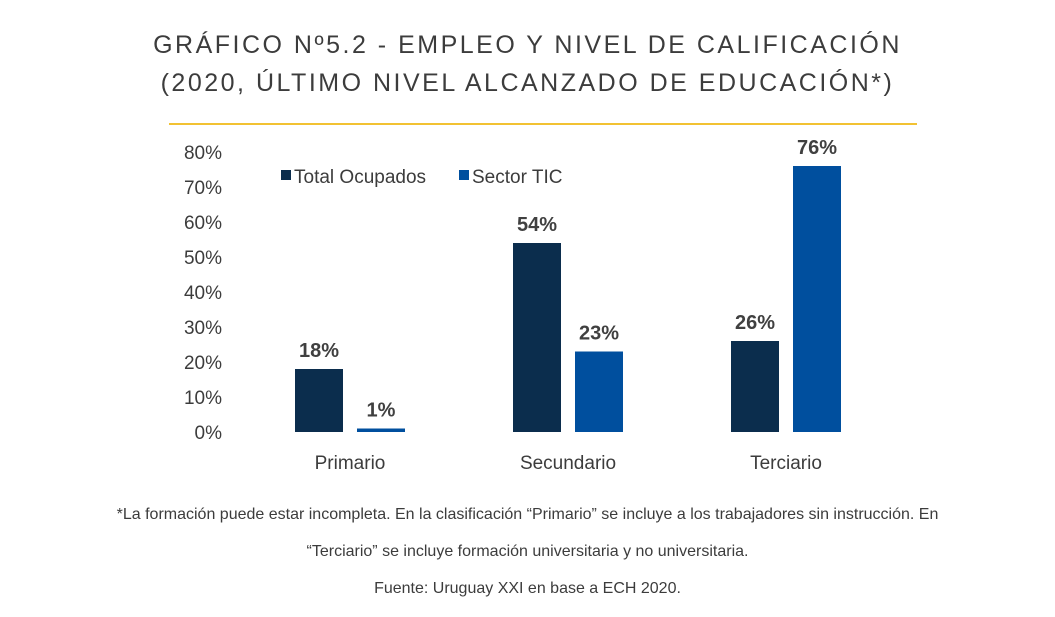 This screenshot has width=1055, height=617. I want to click on y-axis: 0% 10% 20% 30% 40% 50% 60% 70% 80%, so click(203, 293).